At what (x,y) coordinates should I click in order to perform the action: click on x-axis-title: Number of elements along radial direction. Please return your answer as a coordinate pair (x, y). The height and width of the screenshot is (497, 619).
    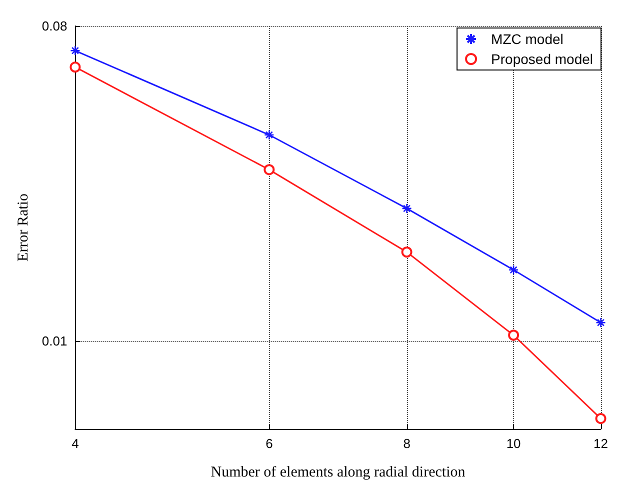
    Looking at the image, I should click on (338, 472).